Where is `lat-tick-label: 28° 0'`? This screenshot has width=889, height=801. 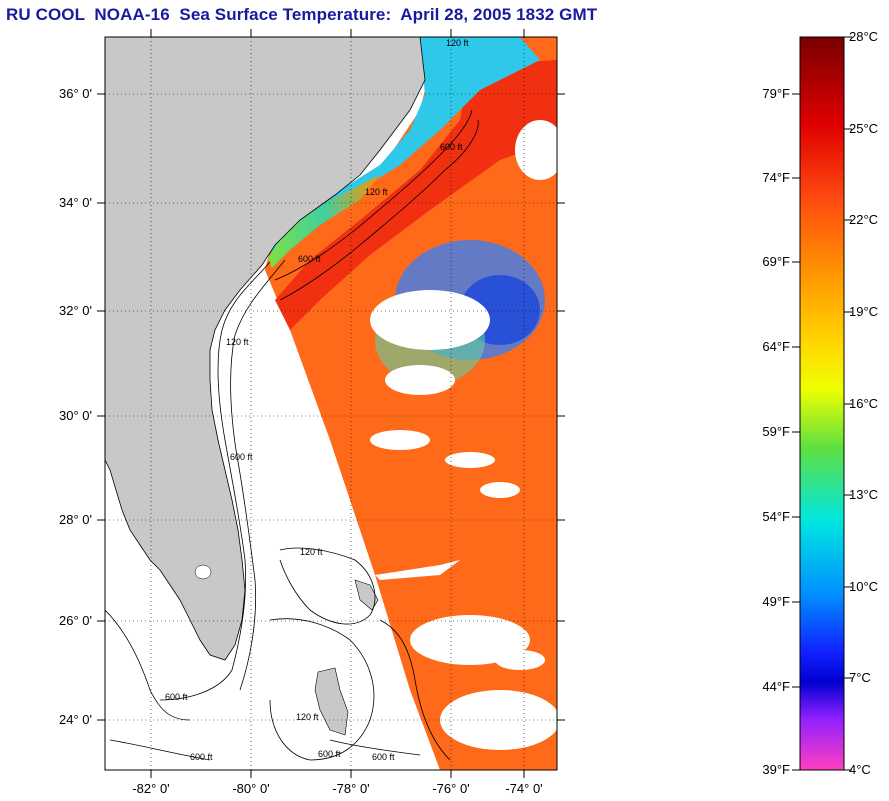 lat-tick-label: 28° 0' is located at coordinates (75, 519).